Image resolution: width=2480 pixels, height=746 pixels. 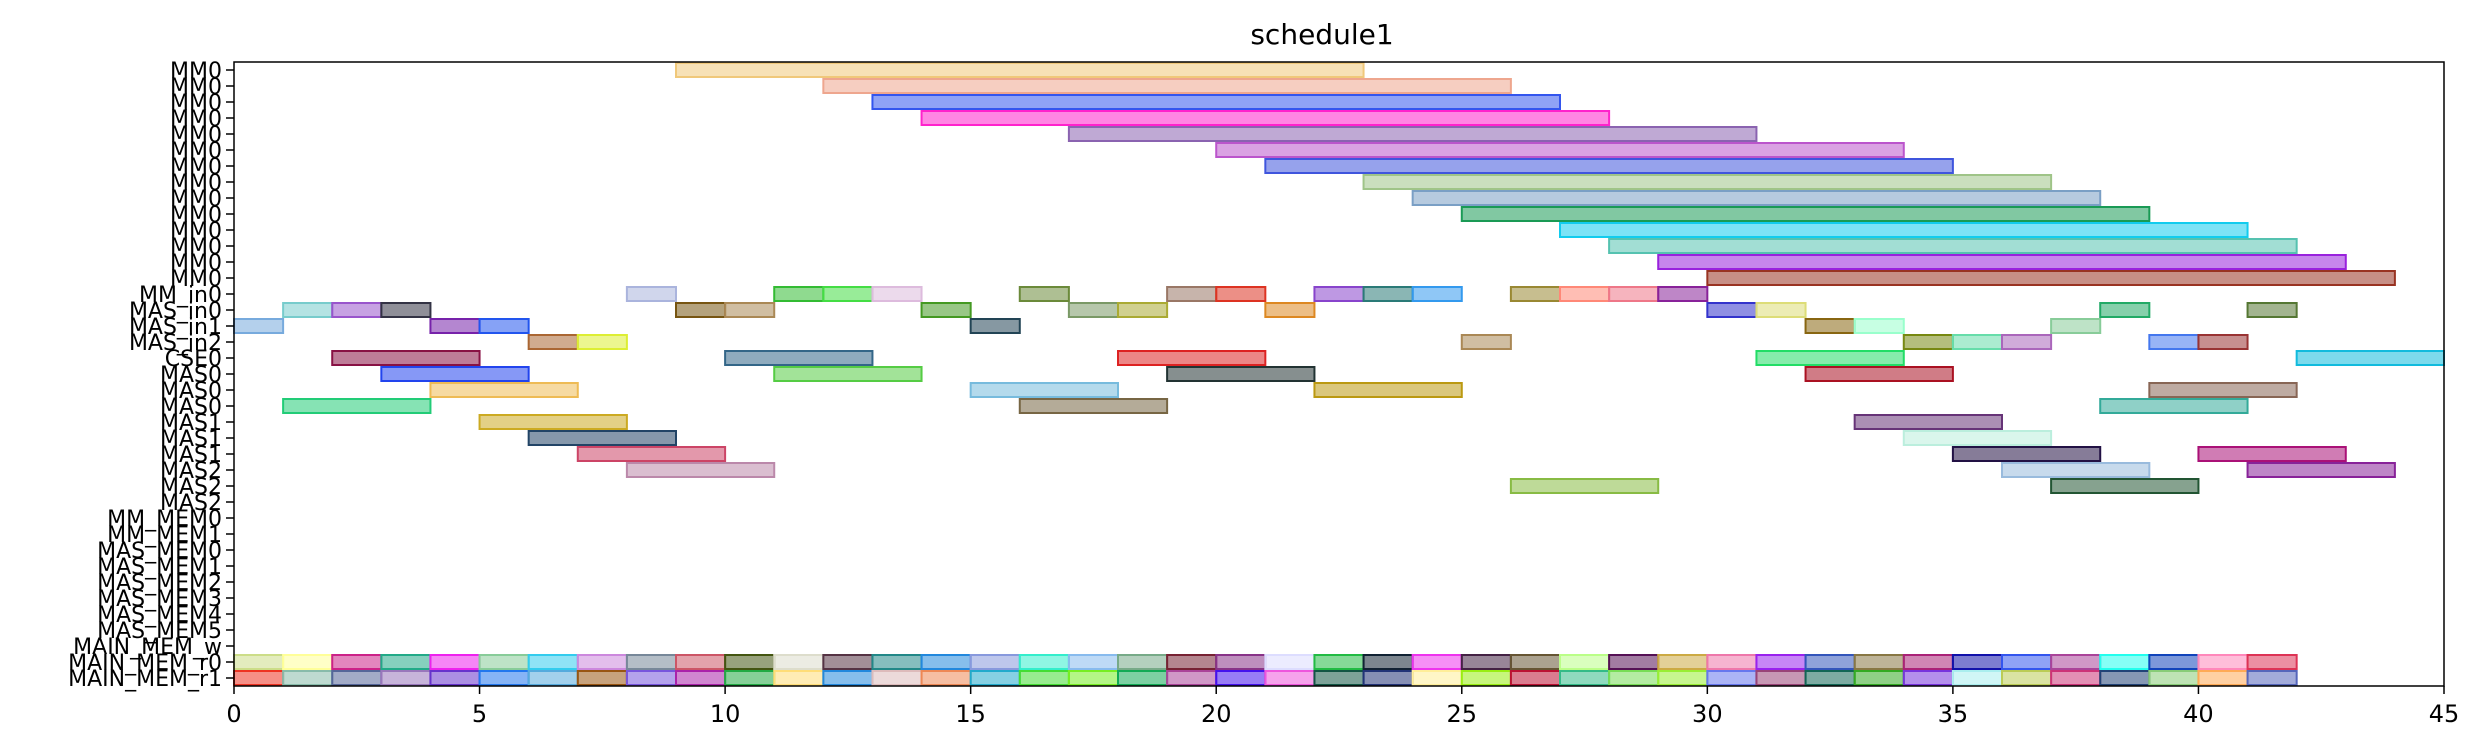 What do you see at coordinates (159, 583) in the screenshot?
I see `y-tick-label: MAS_MEM2` at bounding box center [159, 583].